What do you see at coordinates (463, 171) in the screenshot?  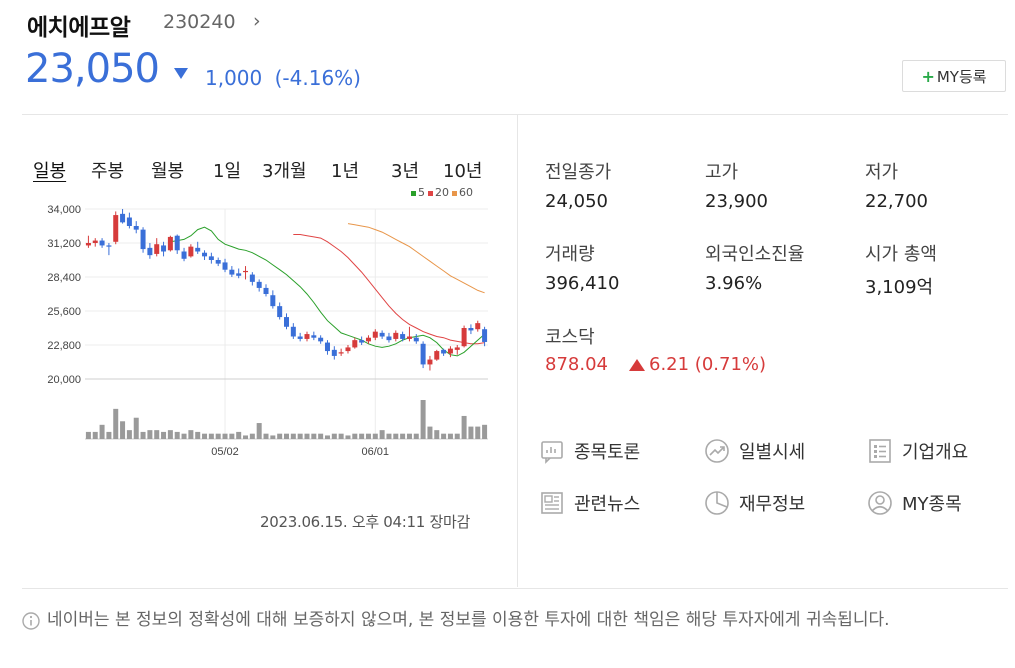 I see `tab-10year: 10년` at bounding box center [463, 171].